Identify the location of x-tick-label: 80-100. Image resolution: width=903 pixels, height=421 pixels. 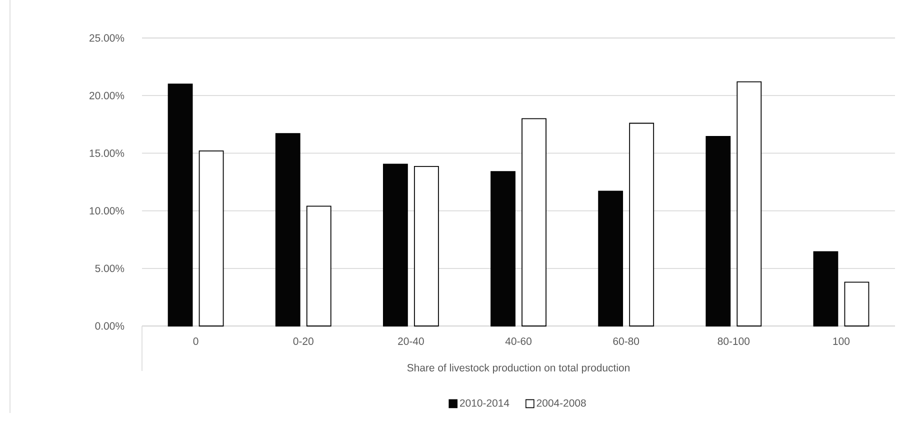
(734, 341).